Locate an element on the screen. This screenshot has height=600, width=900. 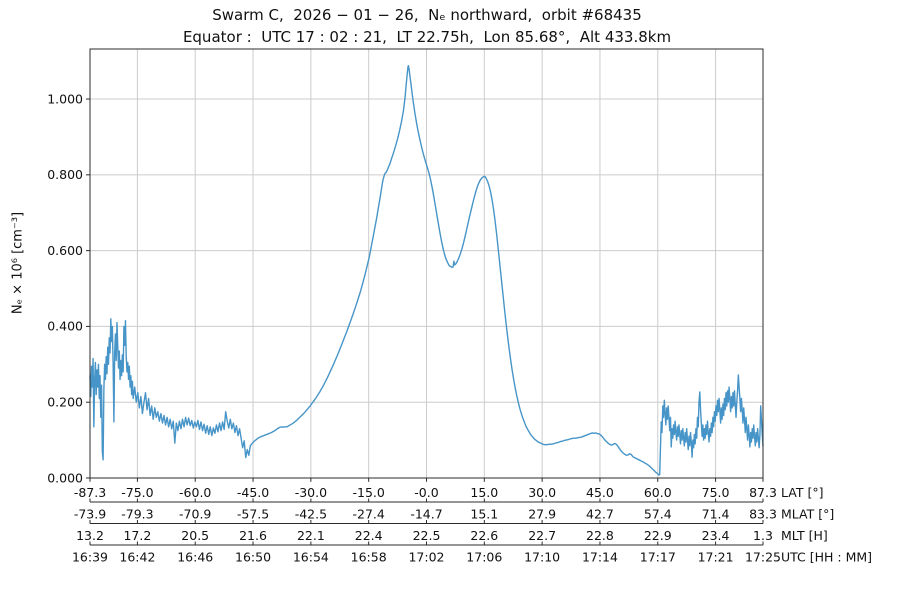
x-tick-label-lat: -0.0 is located at coordinates (426, 492).